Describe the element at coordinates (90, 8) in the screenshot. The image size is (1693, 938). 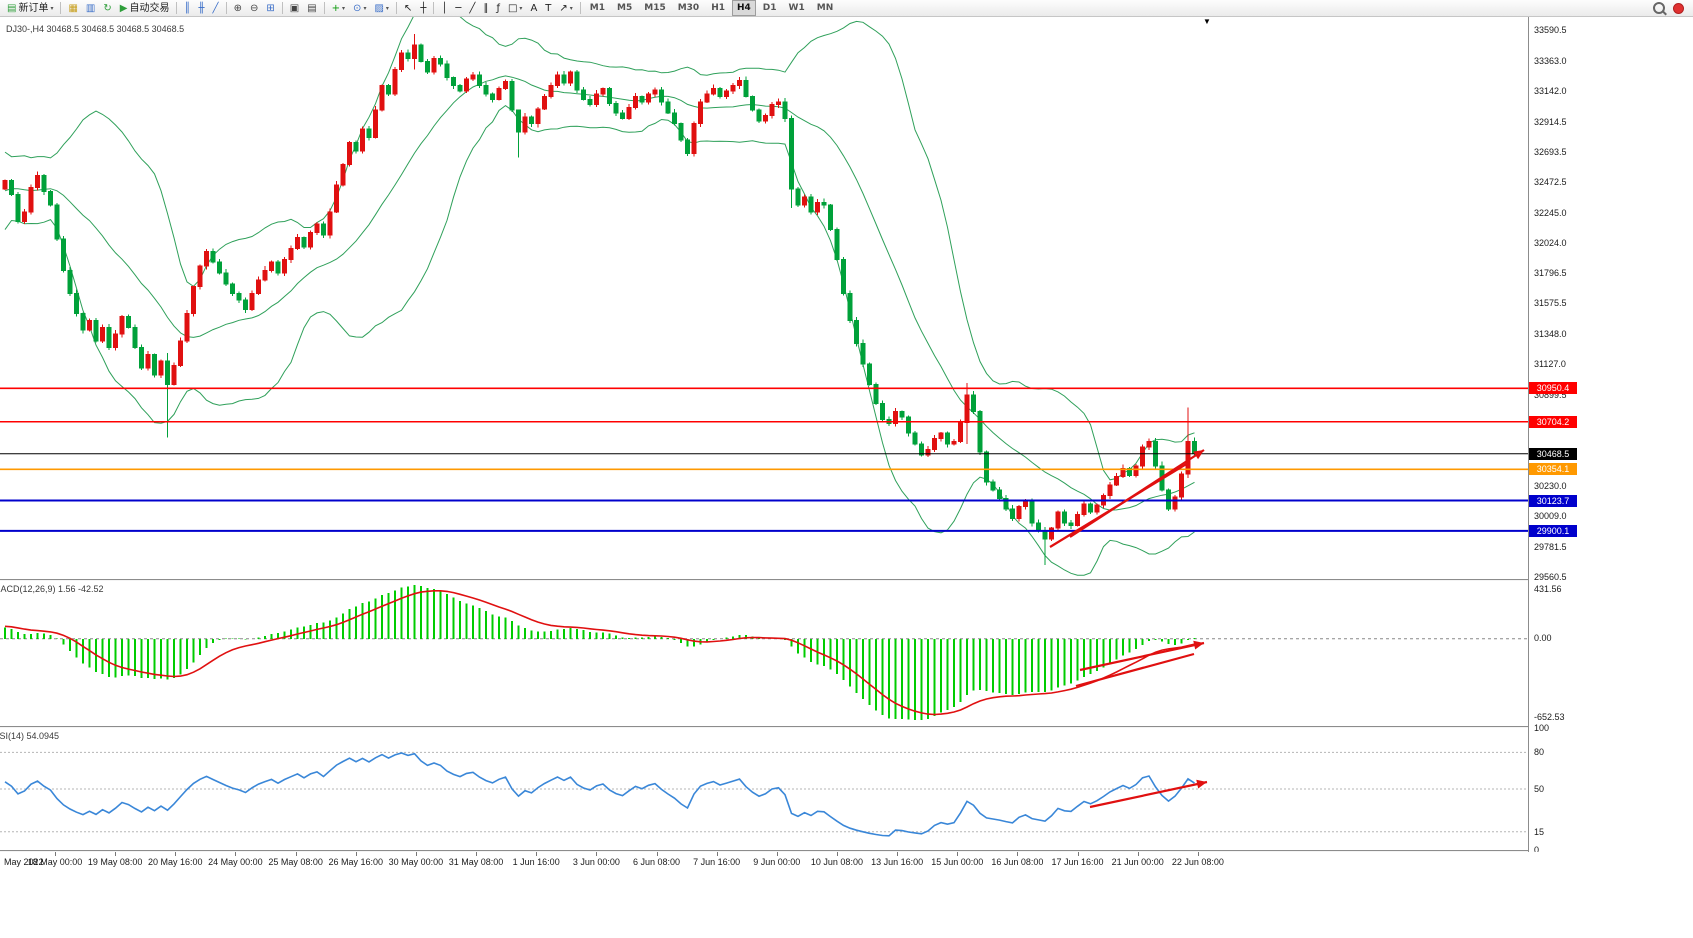
I see `data-window-icon: ▥` at that location.